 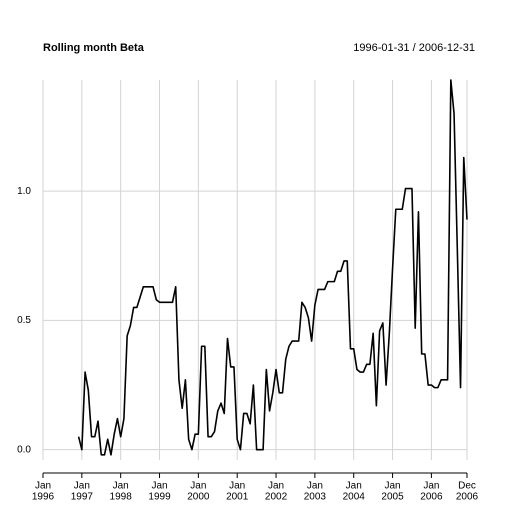 I want to click on x-tick-label: 1998, so click(x=121, y=497).